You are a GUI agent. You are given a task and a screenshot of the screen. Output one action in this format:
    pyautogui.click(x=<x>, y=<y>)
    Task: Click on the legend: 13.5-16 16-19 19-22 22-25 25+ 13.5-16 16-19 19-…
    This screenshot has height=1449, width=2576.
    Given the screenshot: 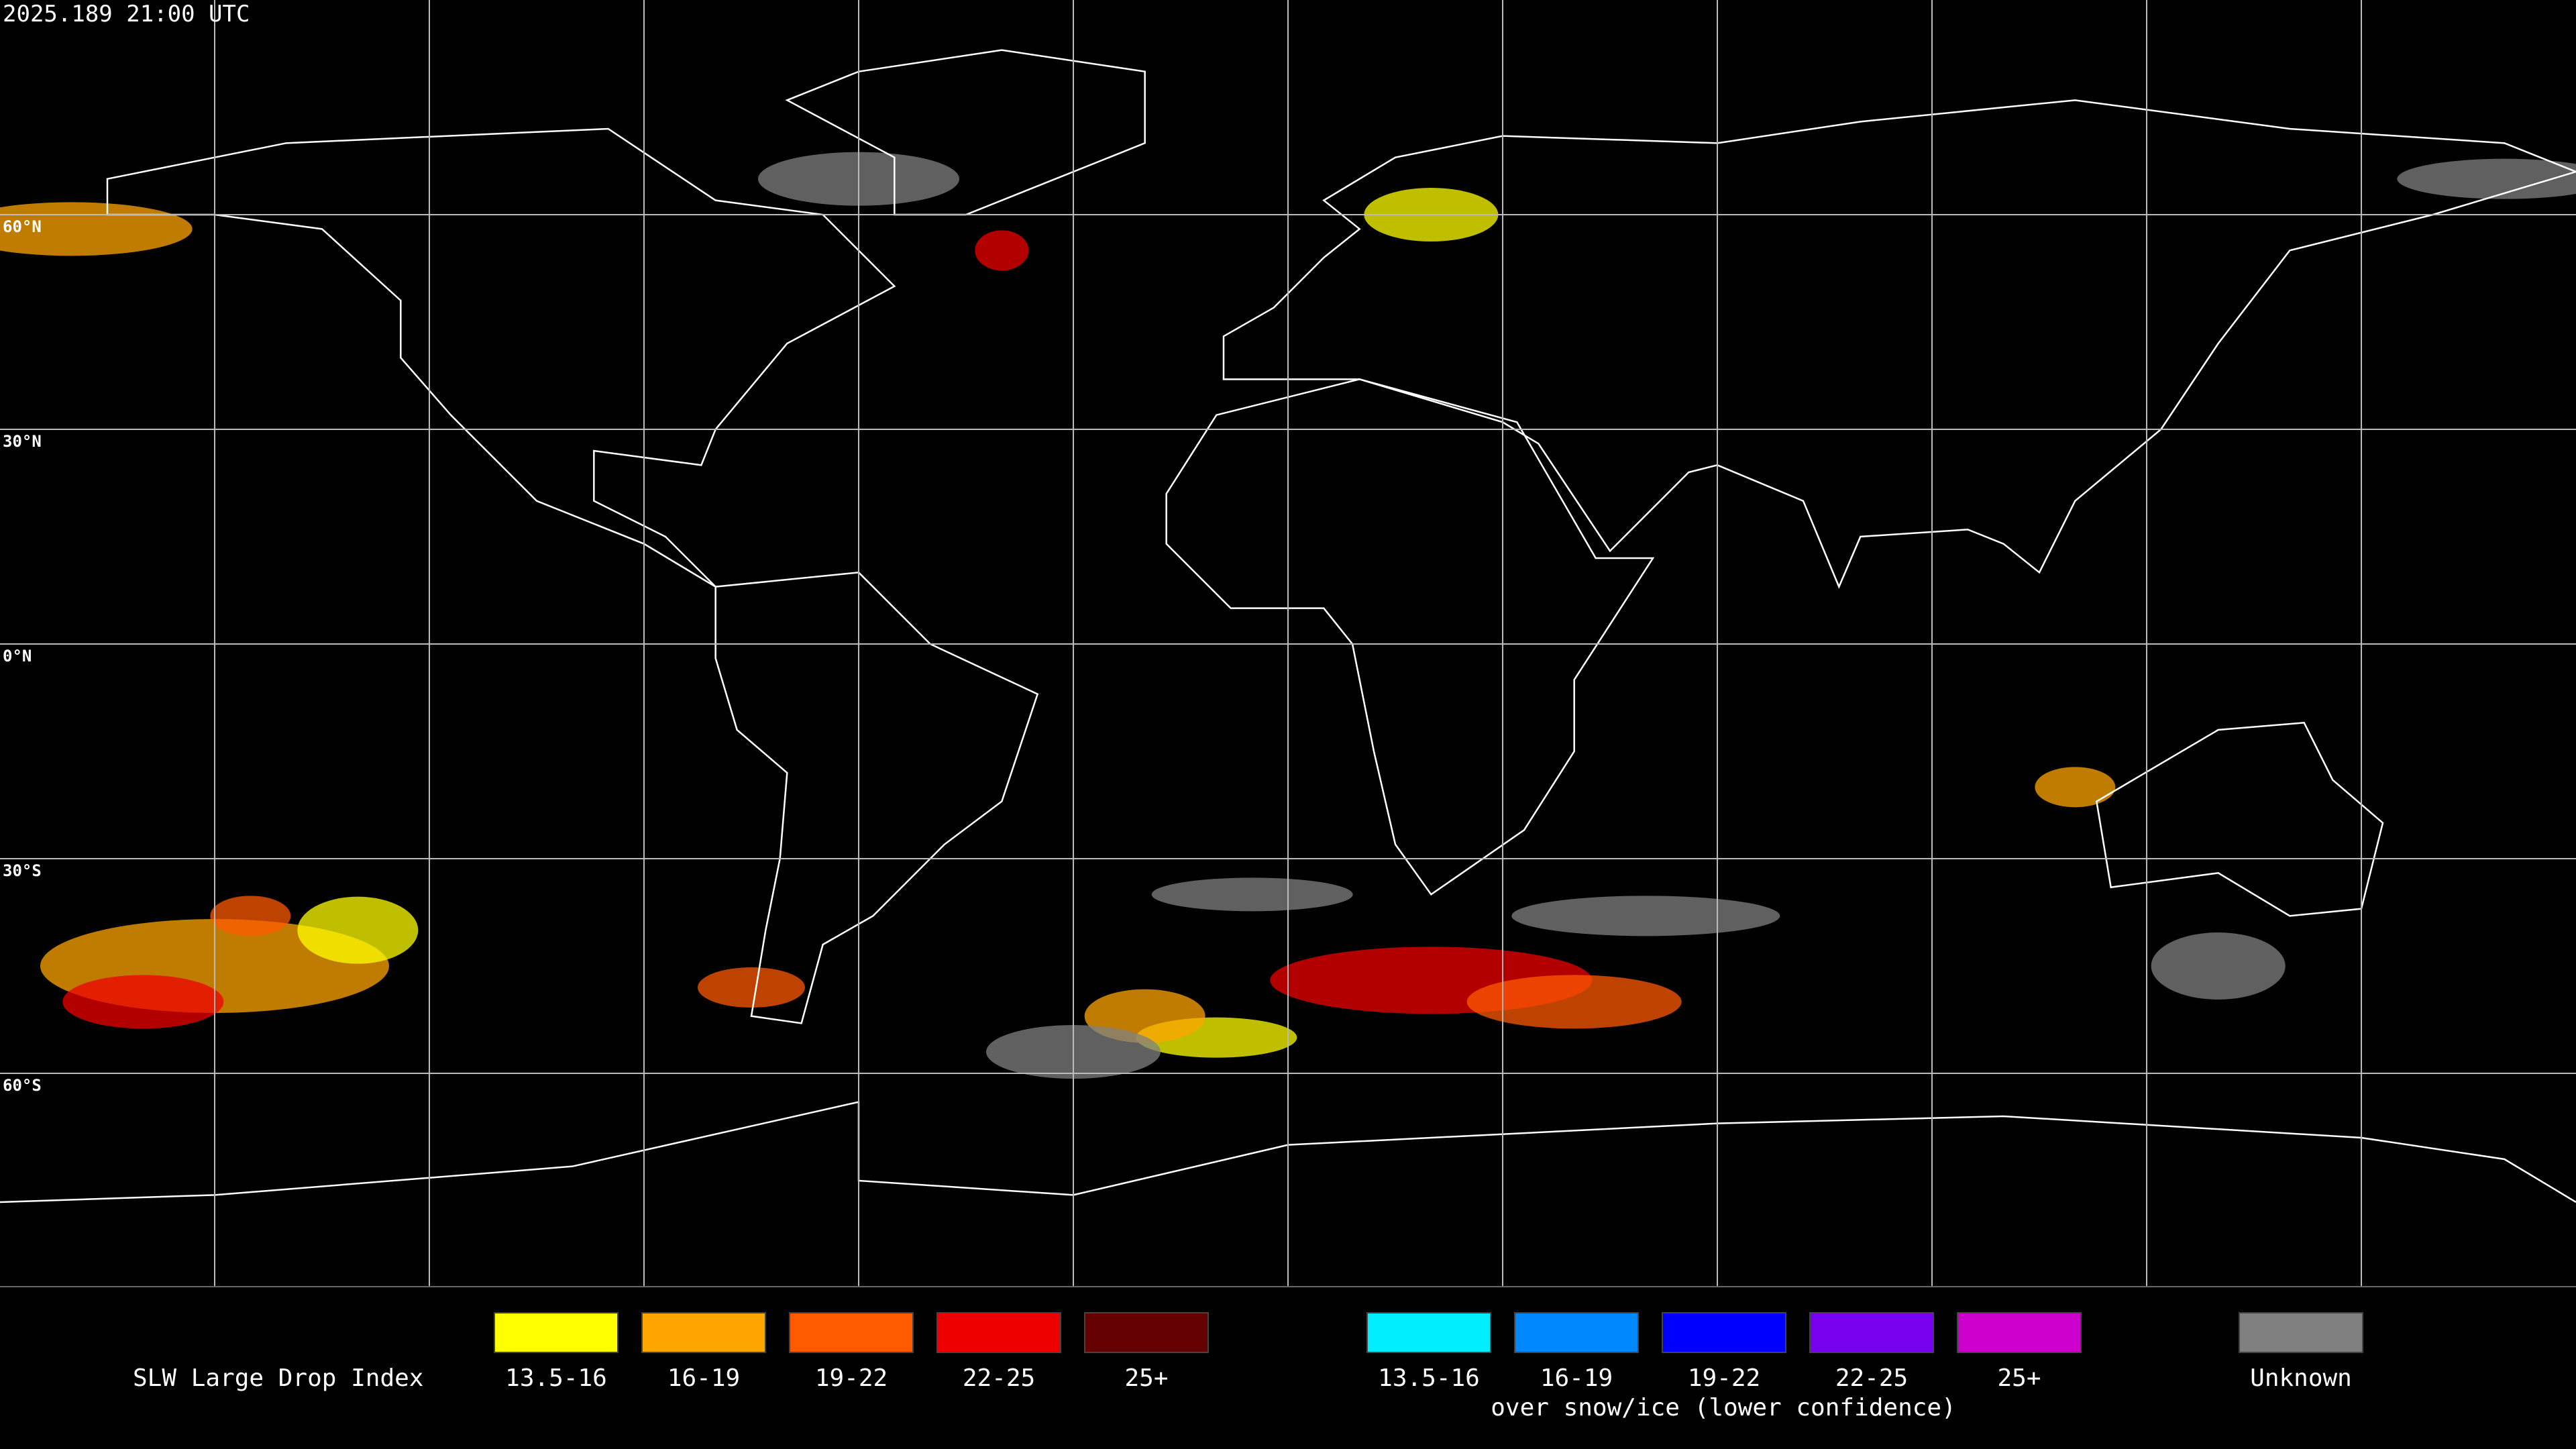 What is the action you would take?
    pyautogui.click(x=1428, y=1352)
    